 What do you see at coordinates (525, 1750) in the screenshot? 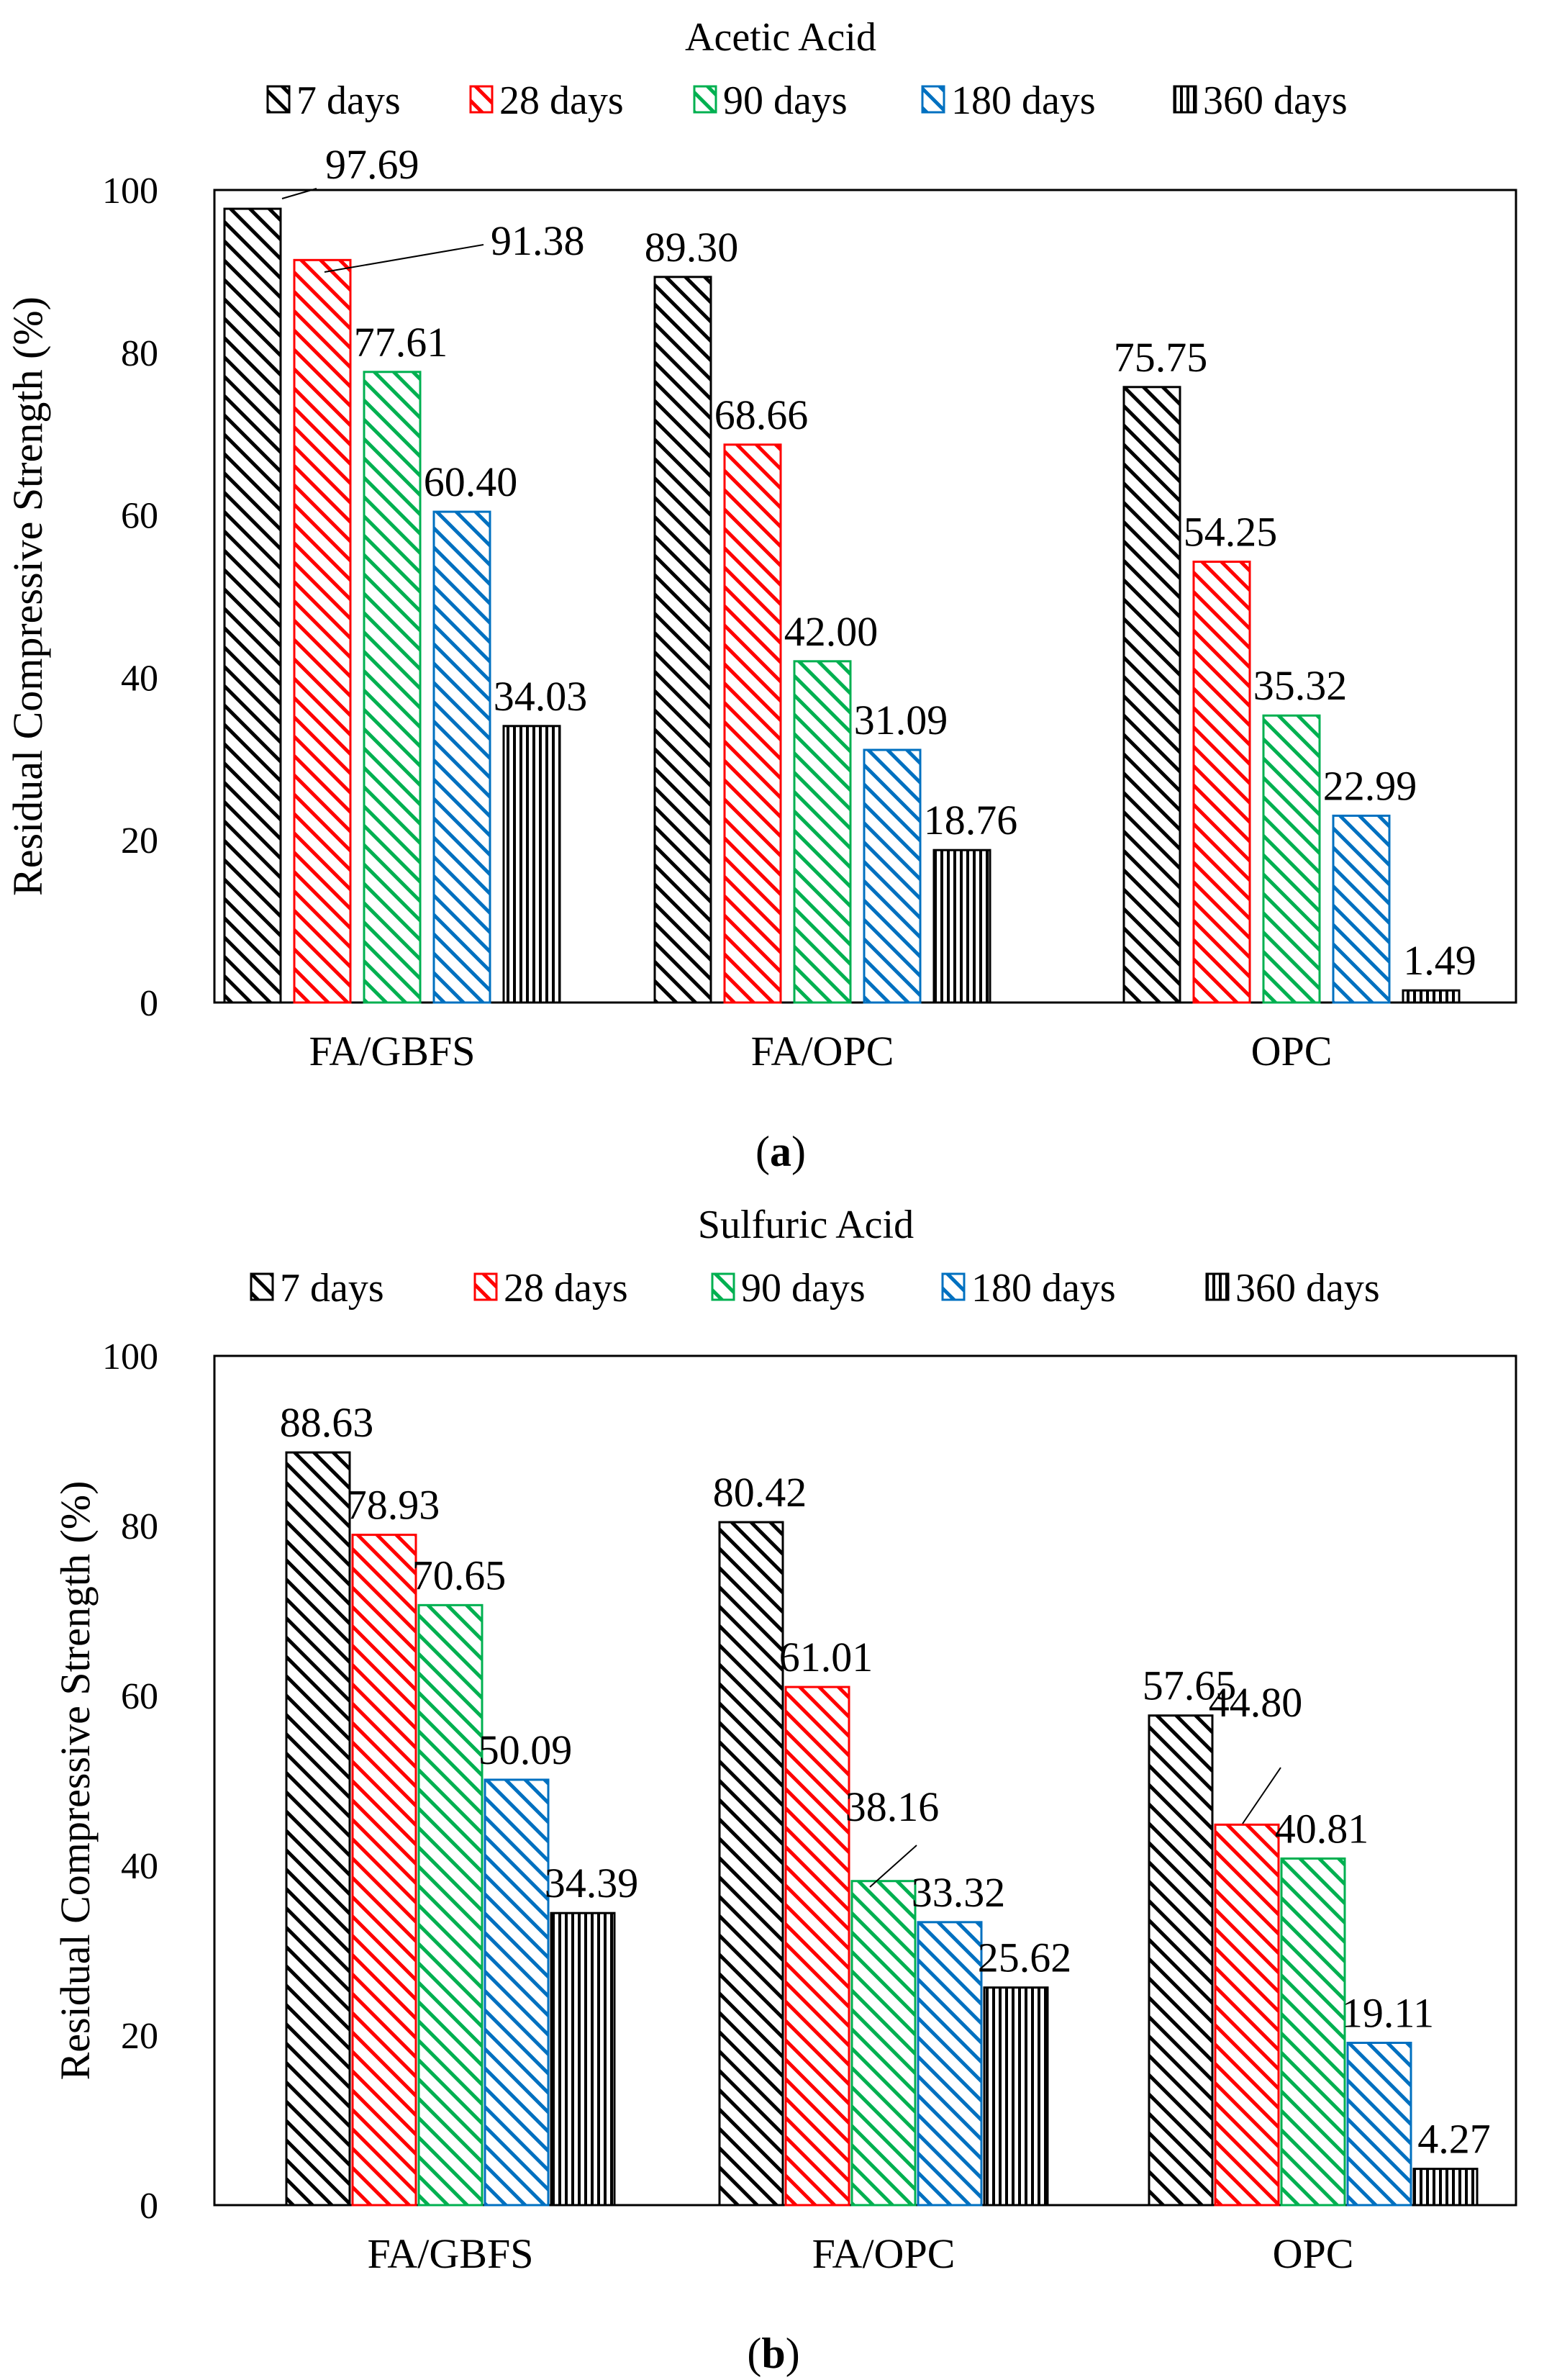
I see `data-label-fa-gbfs-180-days: 50.09` at bounding box center [525, 1750].